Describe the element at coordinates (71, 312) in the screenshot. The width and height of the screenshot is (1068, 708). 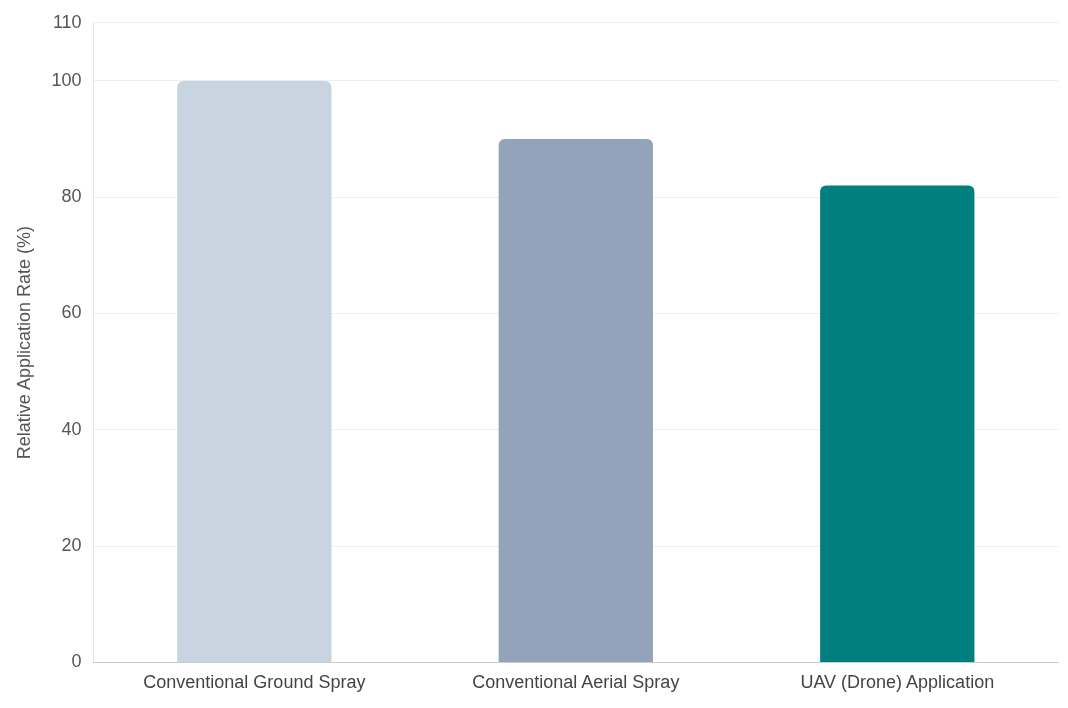
I see `y-tick-label: 60` at that location.